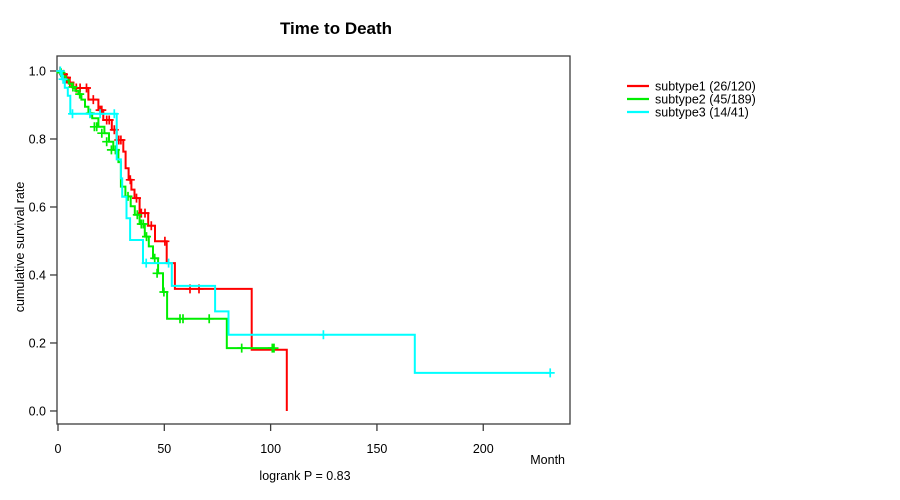 The height and width of the screenshot is (500, 900). What do you see at coordinates (547, 460) in the screenshot?
I see `x-axis-label: Month` at bounding box center [547, 460].